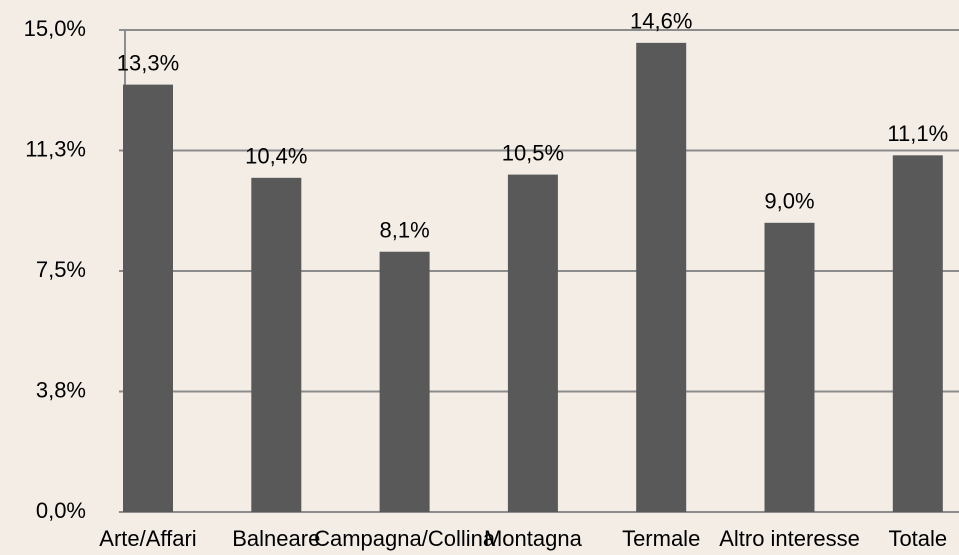 Image resolution: width=959 pixels, height=555 pixels. What do you see at coordinates (533, 152) in the screenshot?
I see `value-label: 10,5%` at bounding box center [533, 152].